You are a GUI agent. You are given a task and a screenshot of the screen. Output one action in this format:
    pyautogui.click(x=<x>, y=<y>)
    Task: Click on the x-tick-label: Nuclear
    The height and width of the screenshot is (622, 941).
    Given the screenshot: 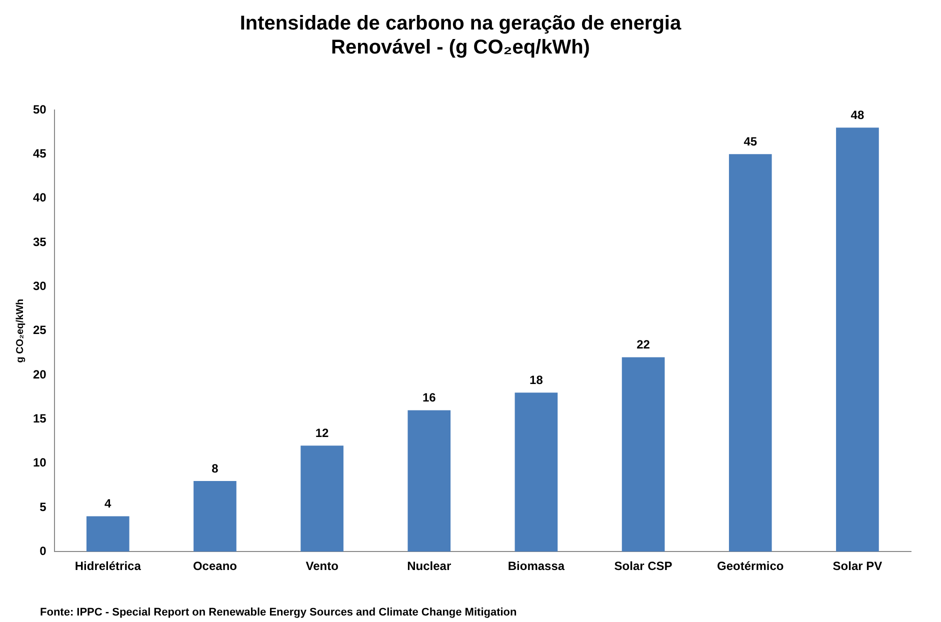 What is the action you would take?
    pyautogui.click(x=429, y=566)
    